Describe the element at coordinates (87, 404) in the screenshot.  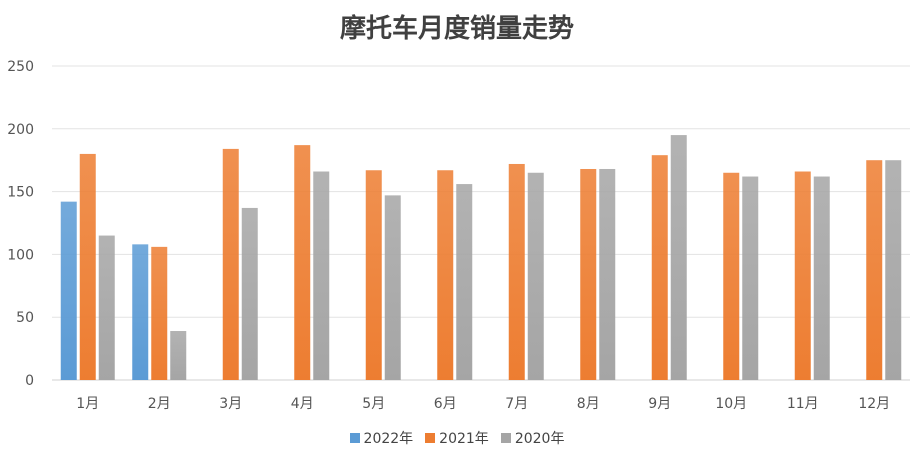
I see `x-tick-label: 1月` at that location.